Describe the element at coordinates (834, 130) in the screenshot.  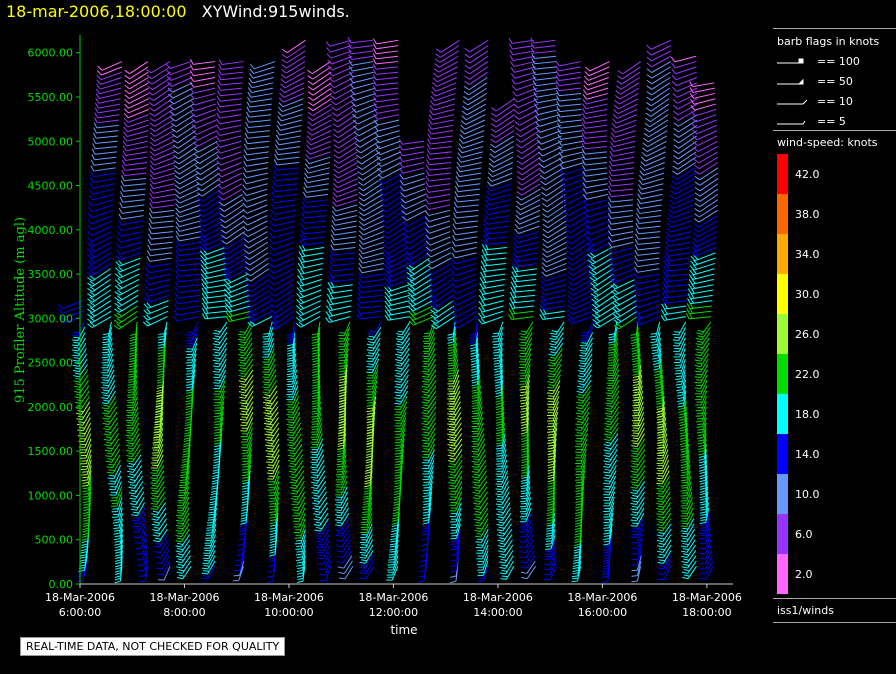
I see `legend-divider` at that location.